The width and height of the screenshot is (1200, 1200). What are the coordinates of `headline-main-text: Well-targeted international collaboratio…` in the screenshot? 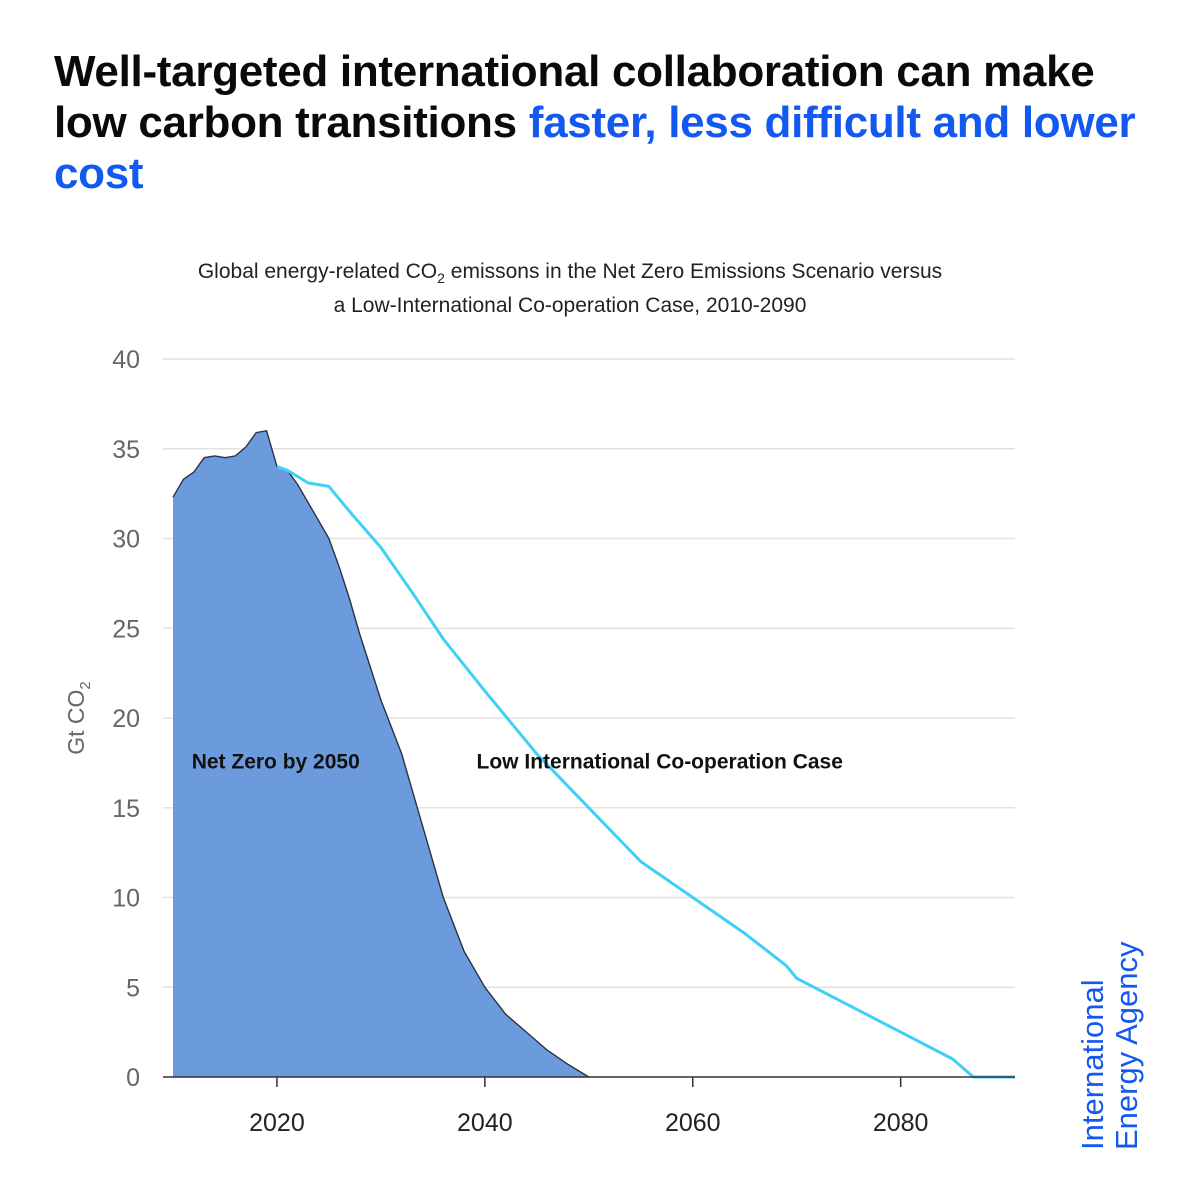 It's located at (574, 97).